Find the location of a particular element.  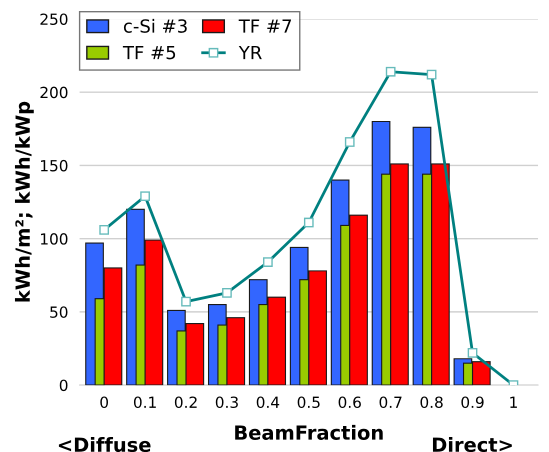

x-tick-label: 0.7 is located at coordinates (391, 402).